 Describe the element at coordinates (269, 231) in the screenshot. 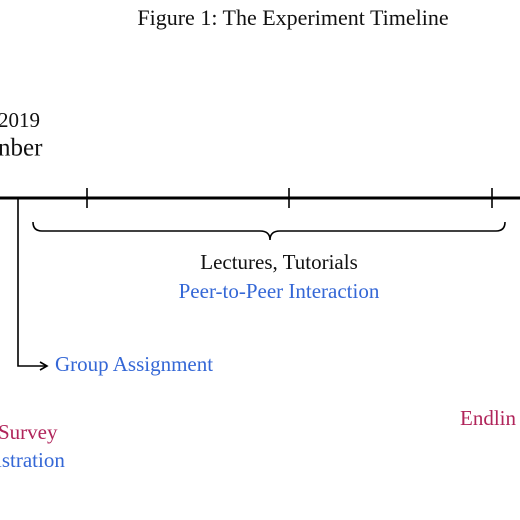

I see `brace` at that location.